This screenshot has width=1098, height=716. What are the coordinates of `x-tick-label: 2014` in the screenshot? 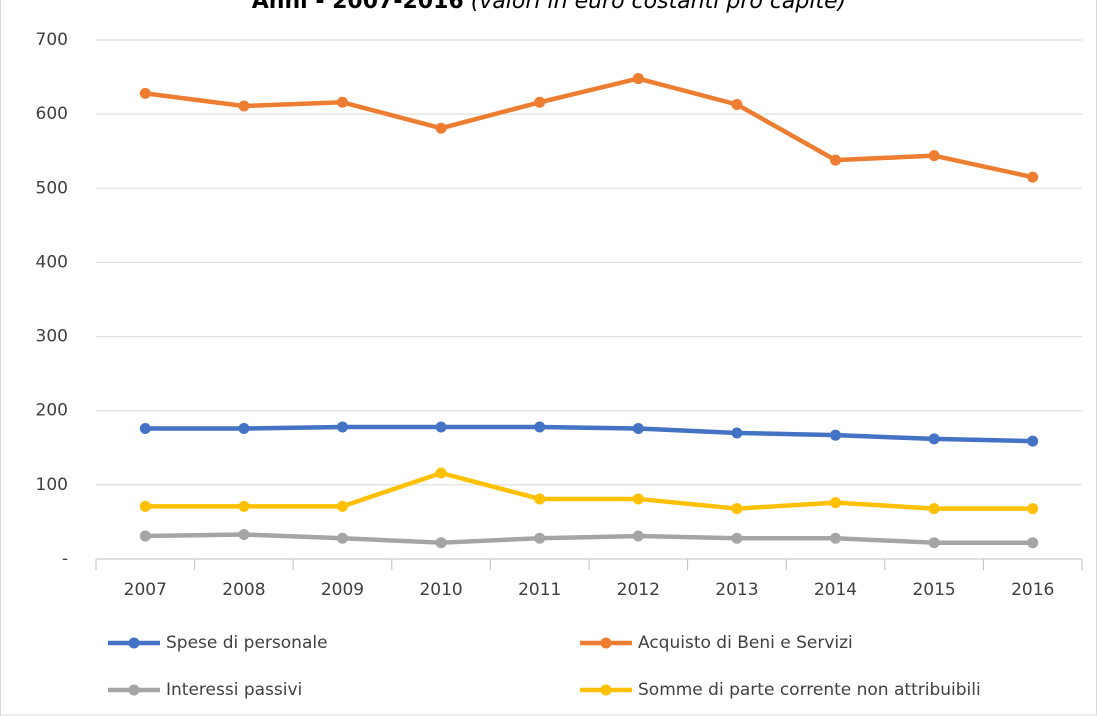 It's located at (835, 590).